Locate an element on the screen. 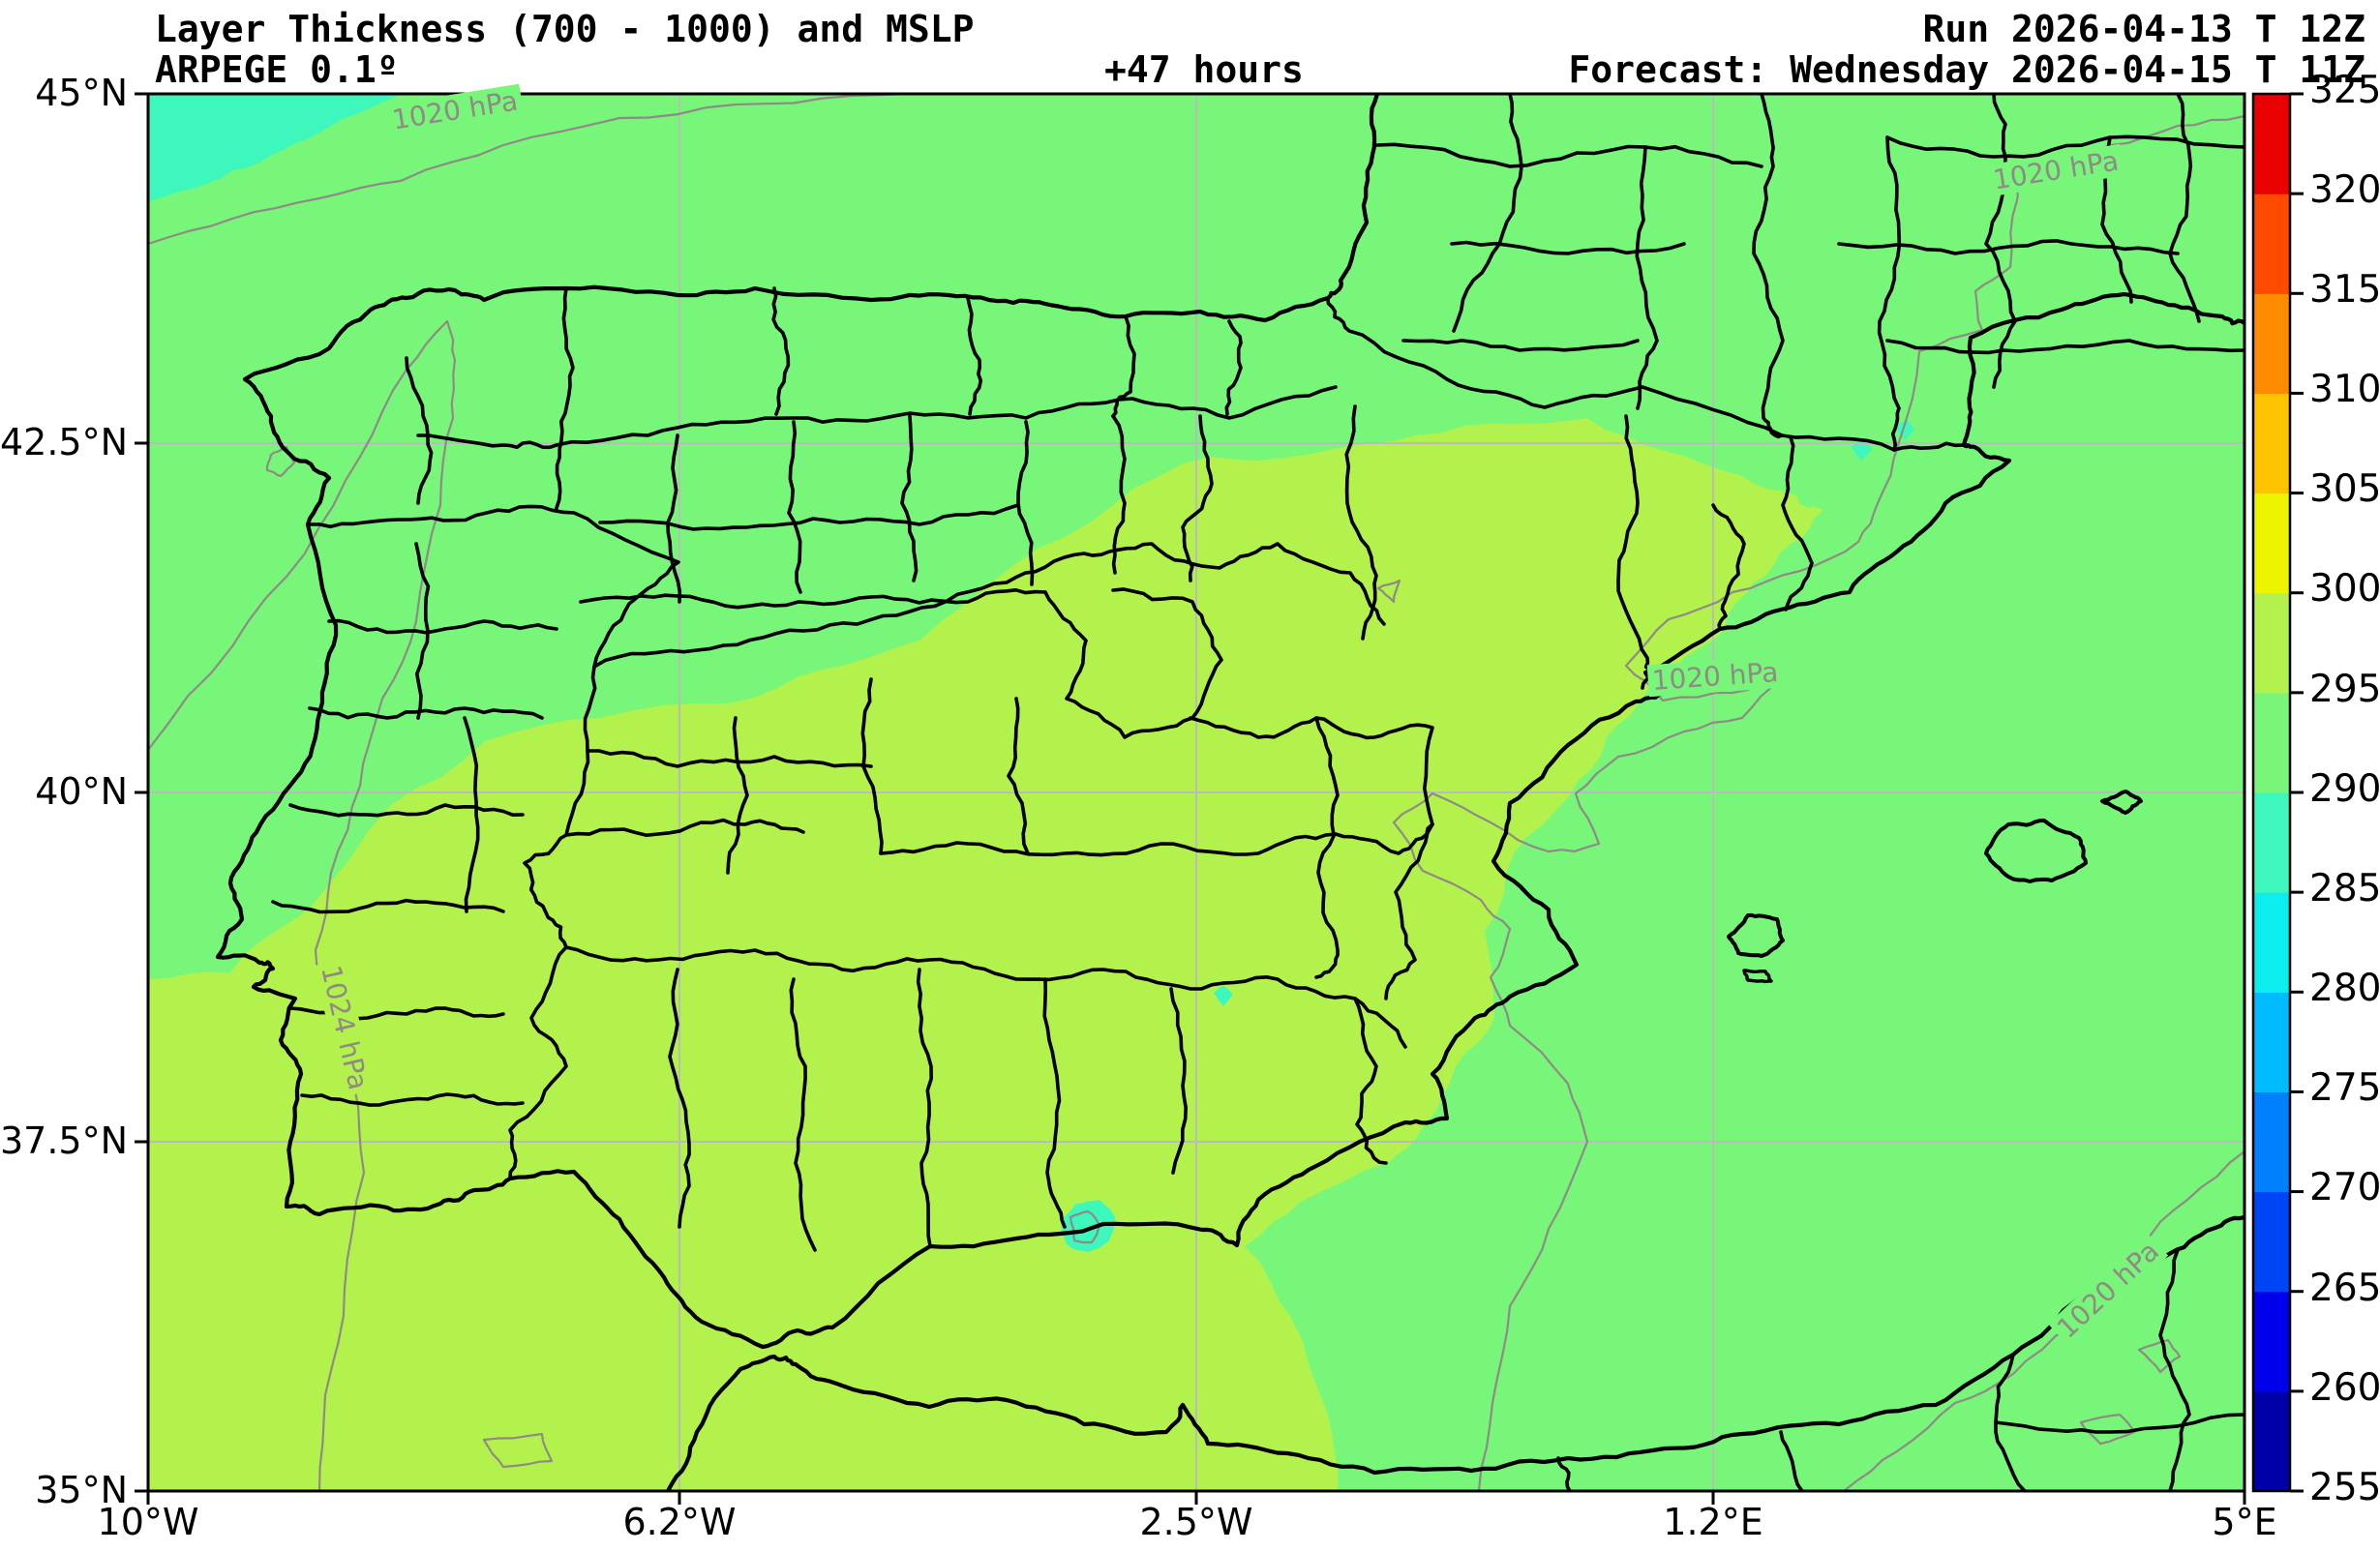  island-ibiza is located at coordinates (1756, 935).